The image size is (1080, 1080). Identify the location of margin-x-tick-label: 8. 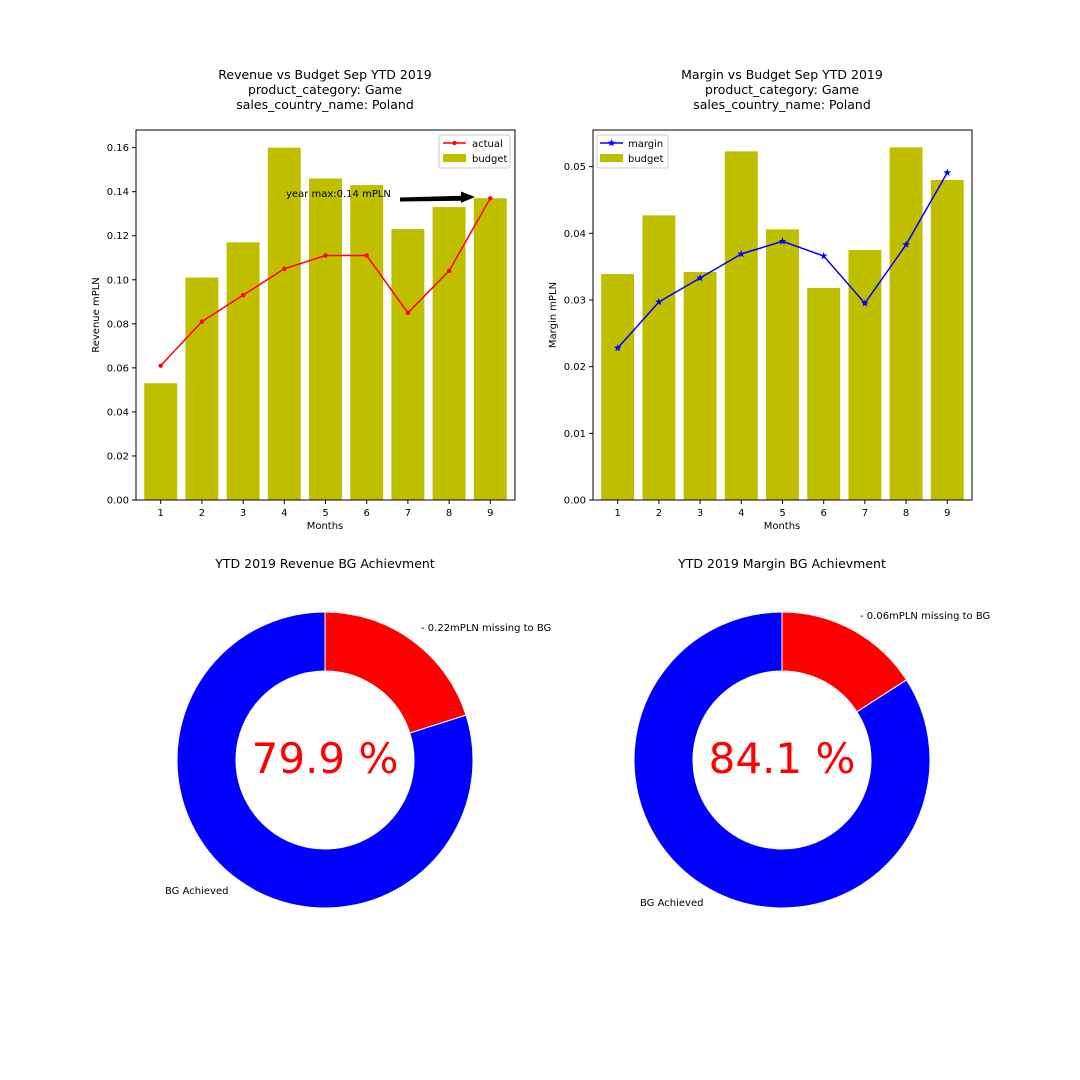
(906, 513).